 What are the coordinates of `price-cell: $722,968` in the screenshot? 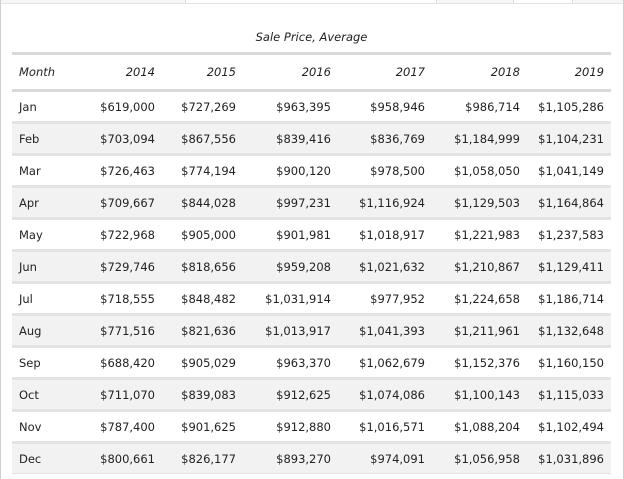 It's located at (122, 235).